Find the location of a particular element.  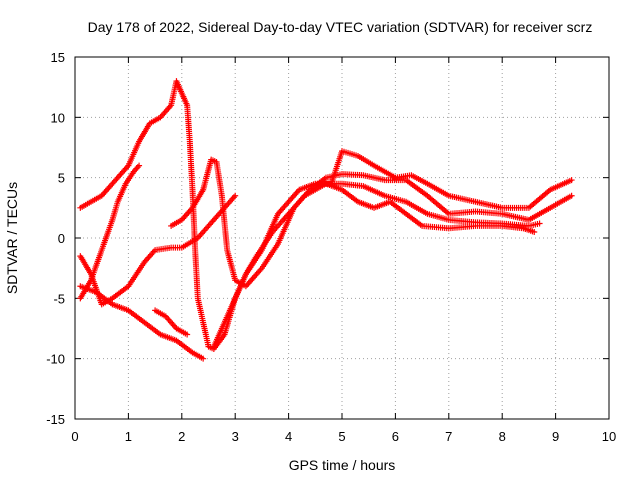

x-tick-label: 9 is located at coordinates (555, 436).